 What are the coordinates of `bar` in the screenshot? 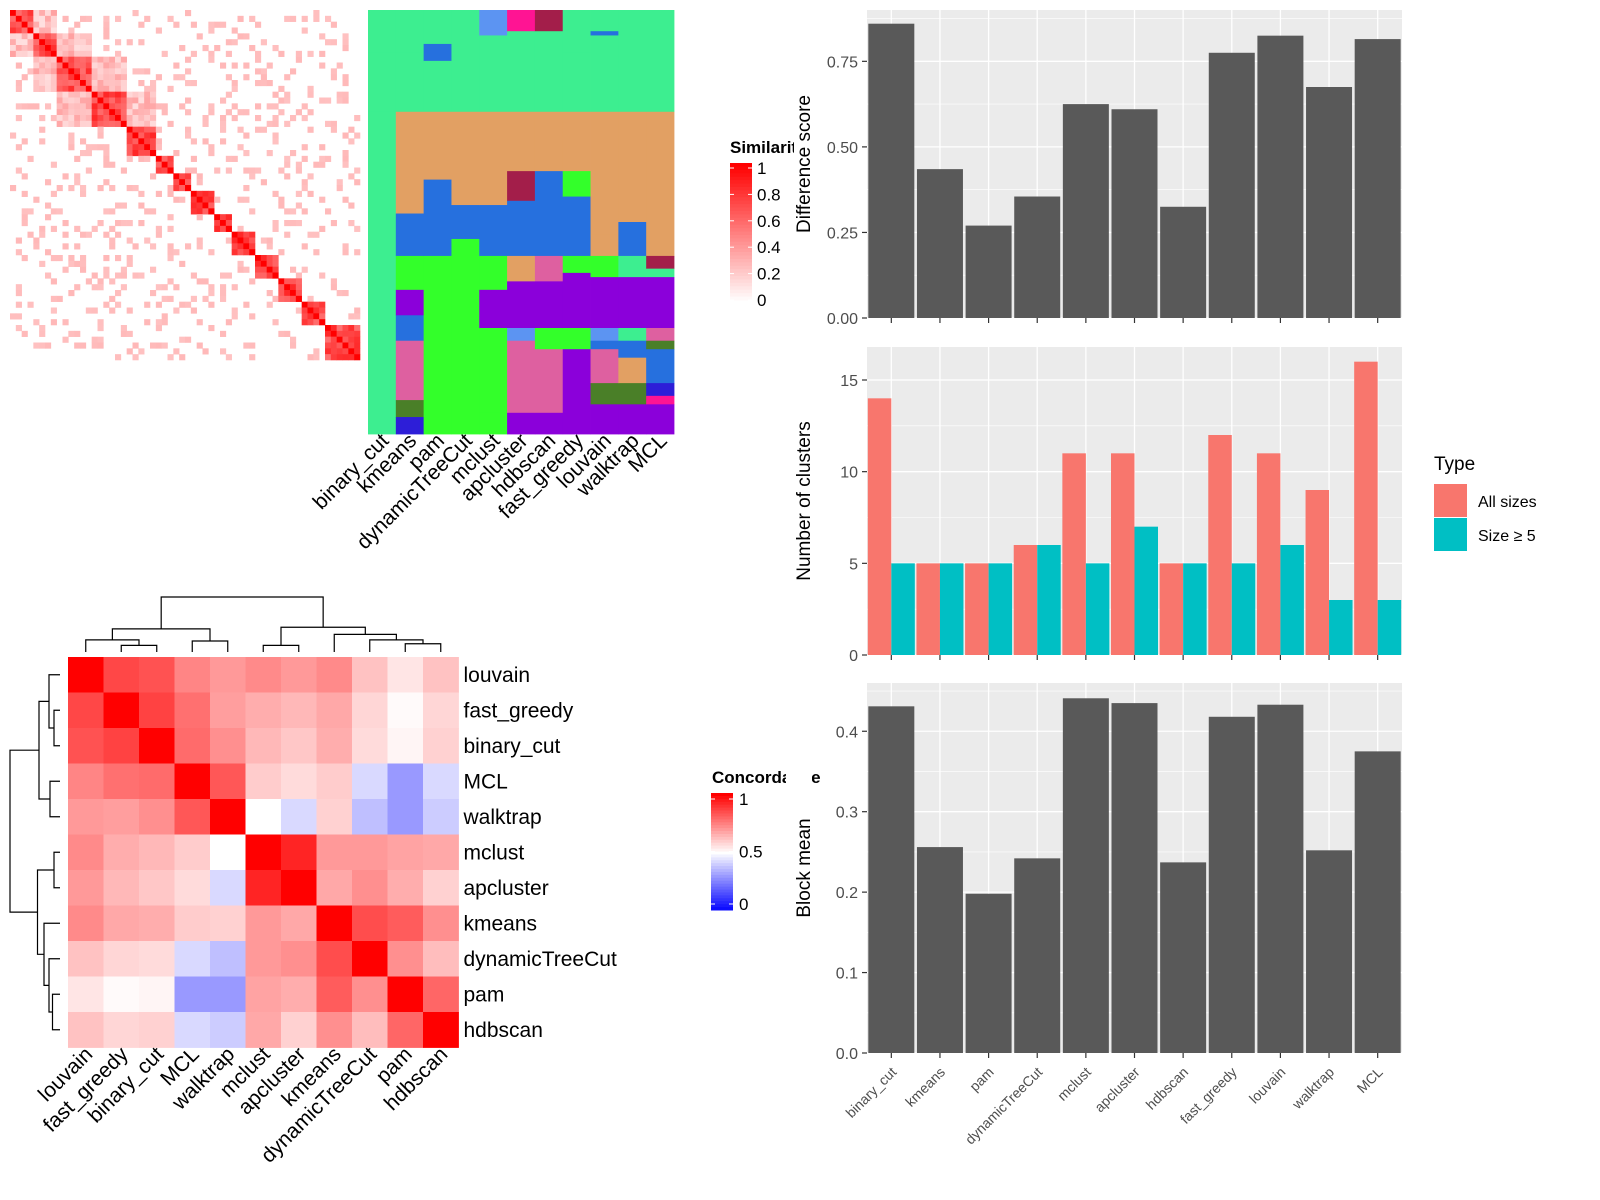 It's located at (1085, 875).